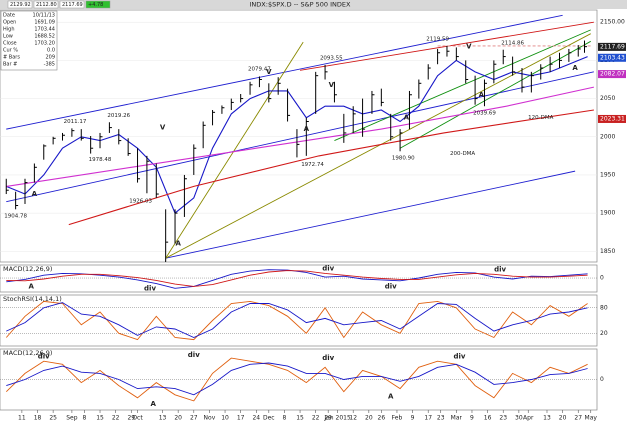  What do you see at coordinates (540, 118) in the screenshot?
I see `annotation: 120-DMA` at bounding box center [540, 118].